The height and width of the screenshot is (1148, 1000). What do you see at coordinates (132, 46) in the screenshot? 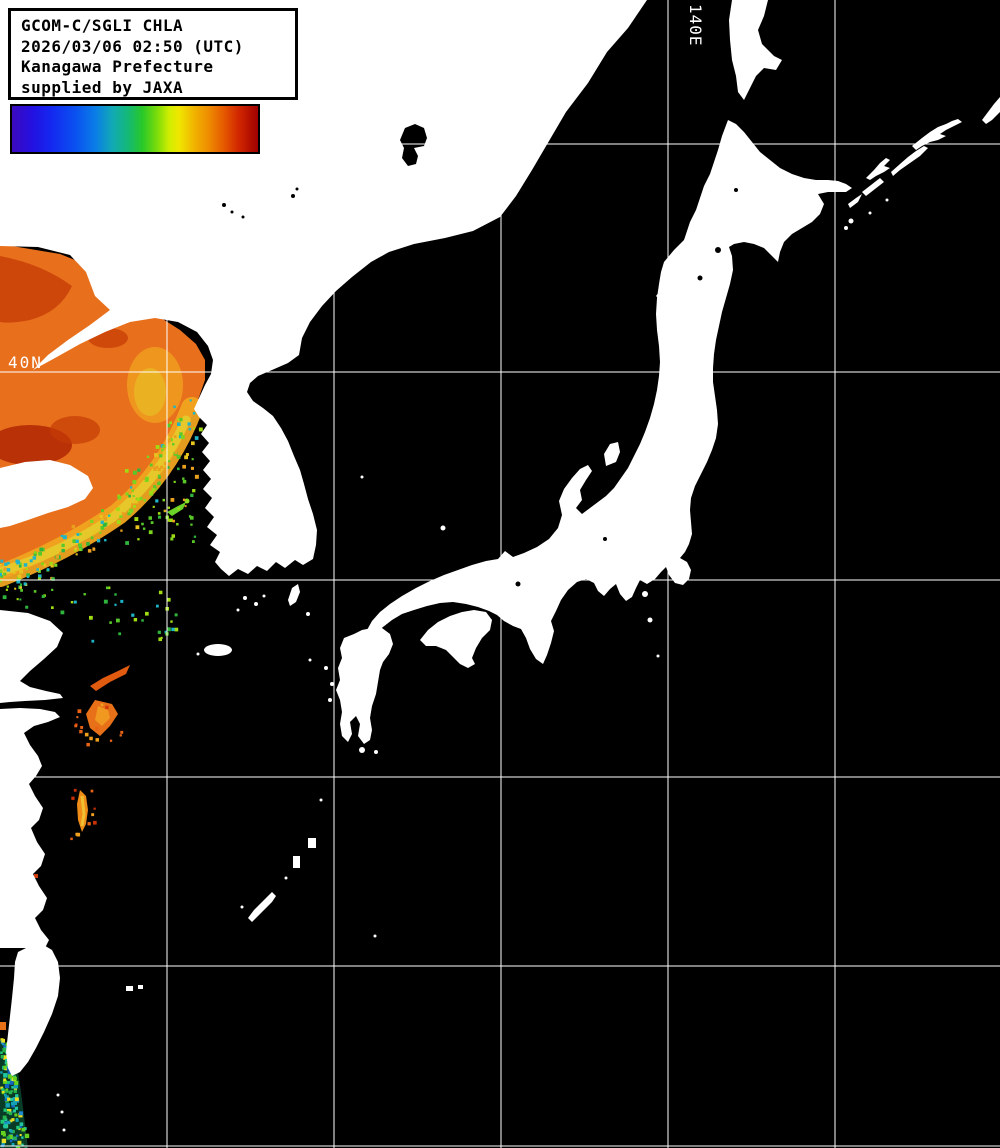
I see `observation-datetime: 2026/03/06 02:50 (UTC)` at bounding box center [132, 46].